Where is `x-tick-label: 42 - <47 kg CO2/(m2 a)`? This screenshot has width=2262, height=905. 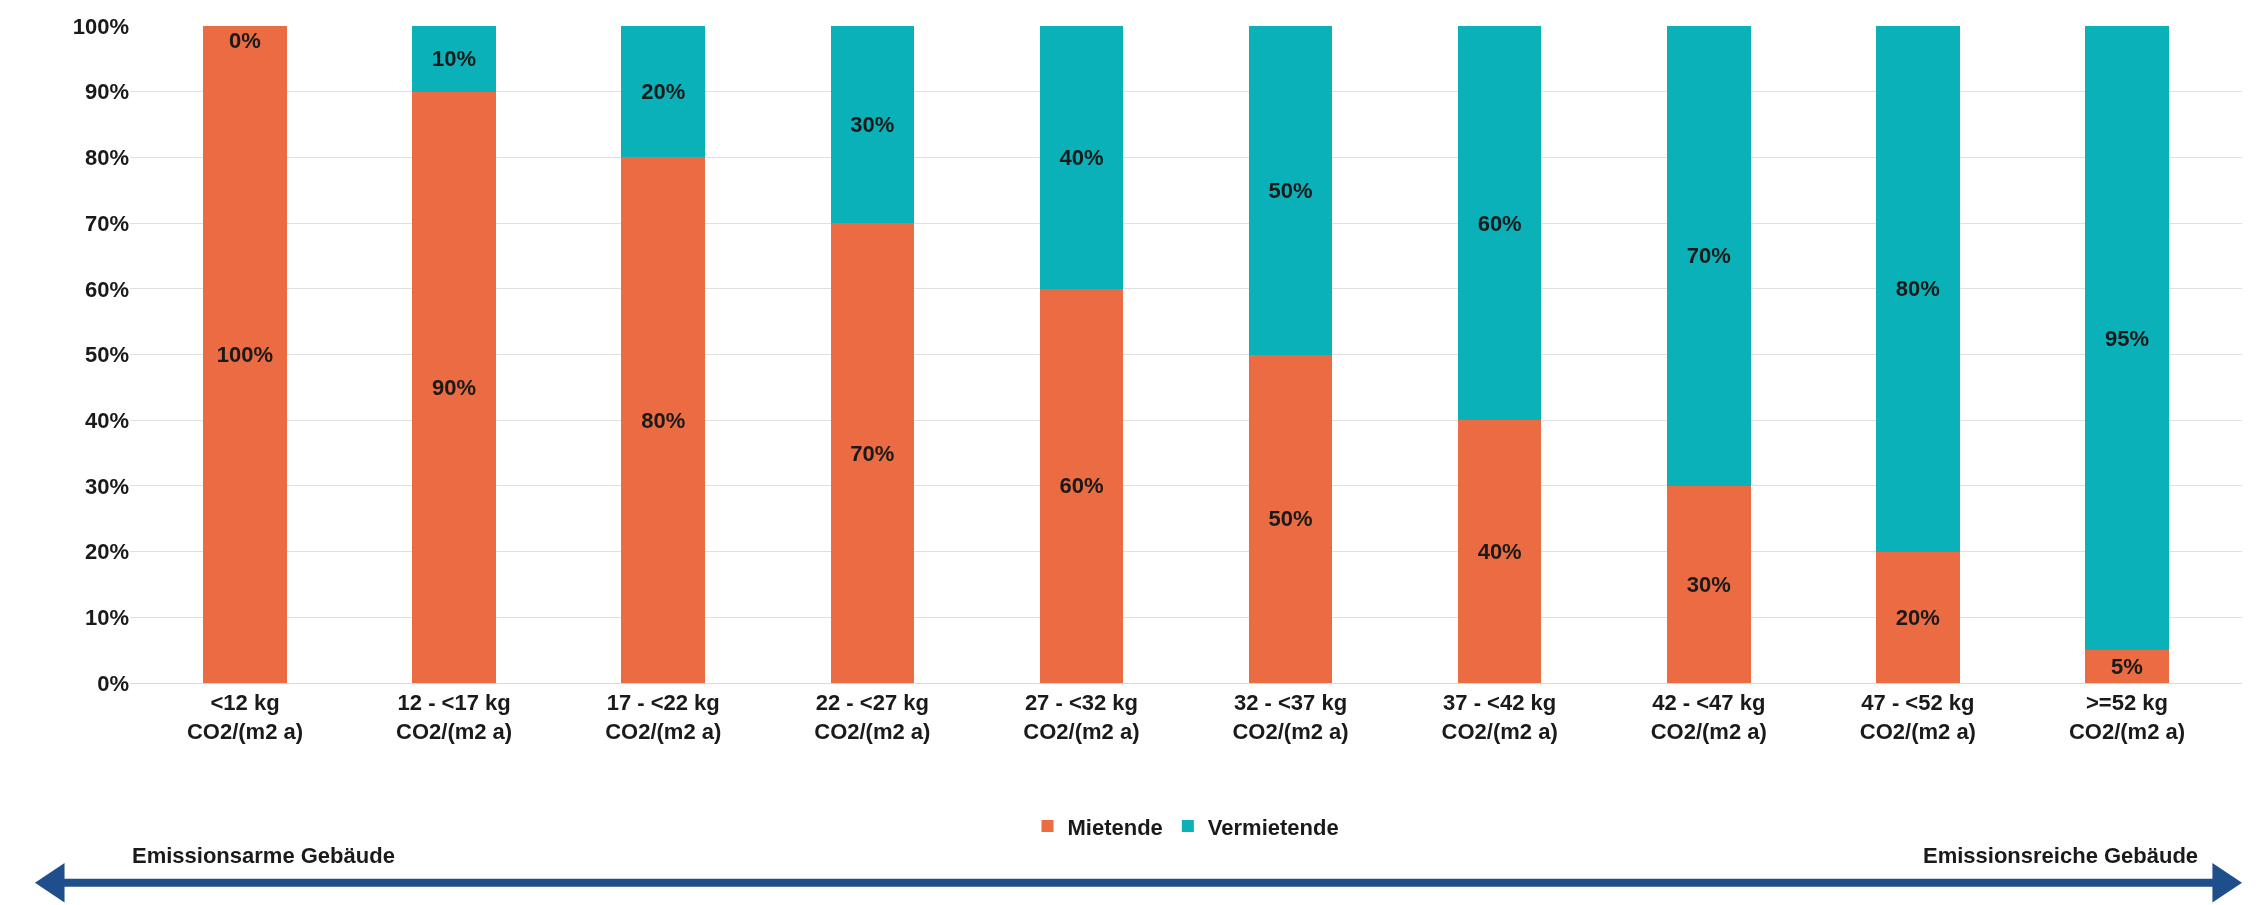 x-tick-label: 42 - <47 kg CO2/(m2 a) is located at coordinates (1708, 717).